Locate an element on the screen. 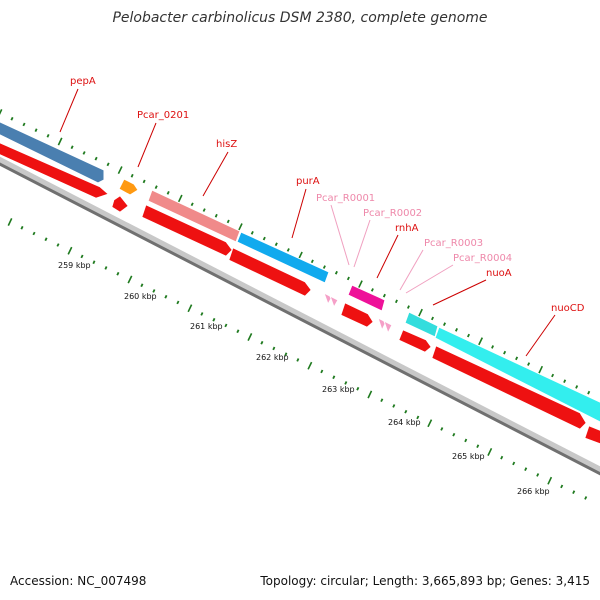  feature-lane-rna is located at coordinates (358, 313).